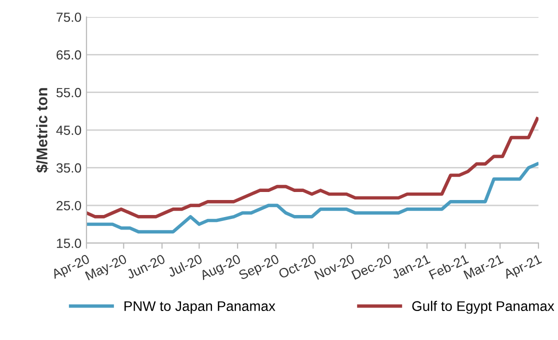 The image size is (558, 340). What do you see at coordinates (69, 205) in the screenshot?
I see `y-tick-label: 25.0` at bounding box center [69, 205].